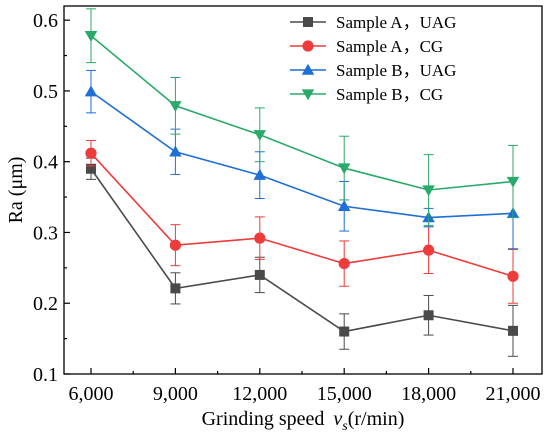 Image resolution: width=550 pixels, height=438 pixels. What do you see at coordinates (337, 419) in the screenshot?
I see `x-axis-title-symbol: v` at bounding box center [337, 419].